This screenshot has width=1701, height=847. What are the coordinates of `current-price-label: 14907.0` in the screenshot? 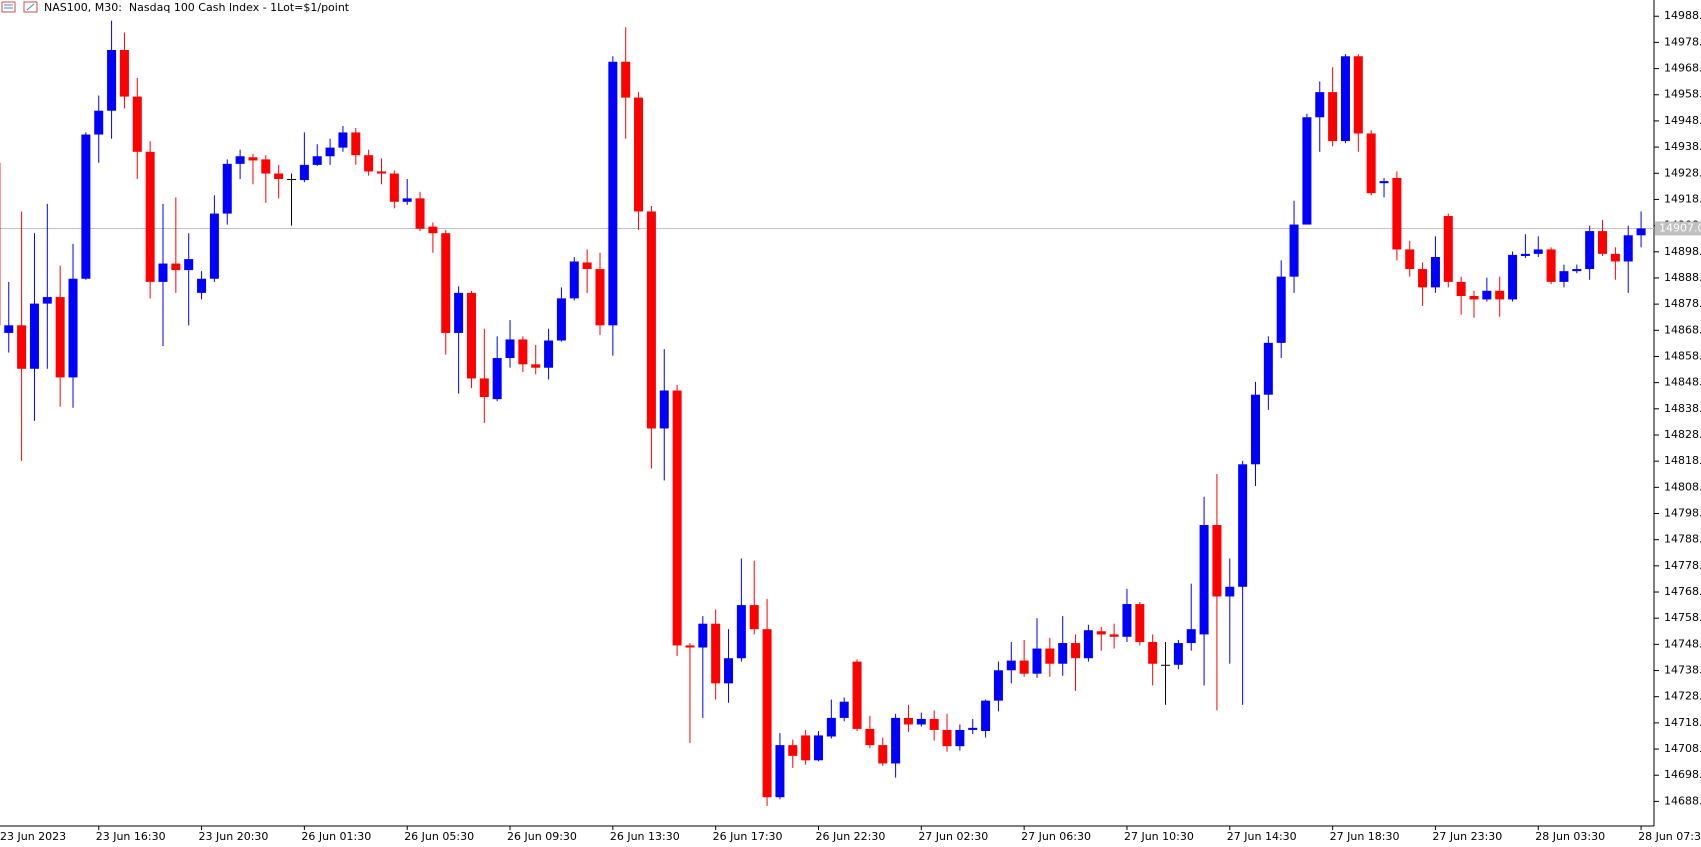 It's located at (1680, 227).